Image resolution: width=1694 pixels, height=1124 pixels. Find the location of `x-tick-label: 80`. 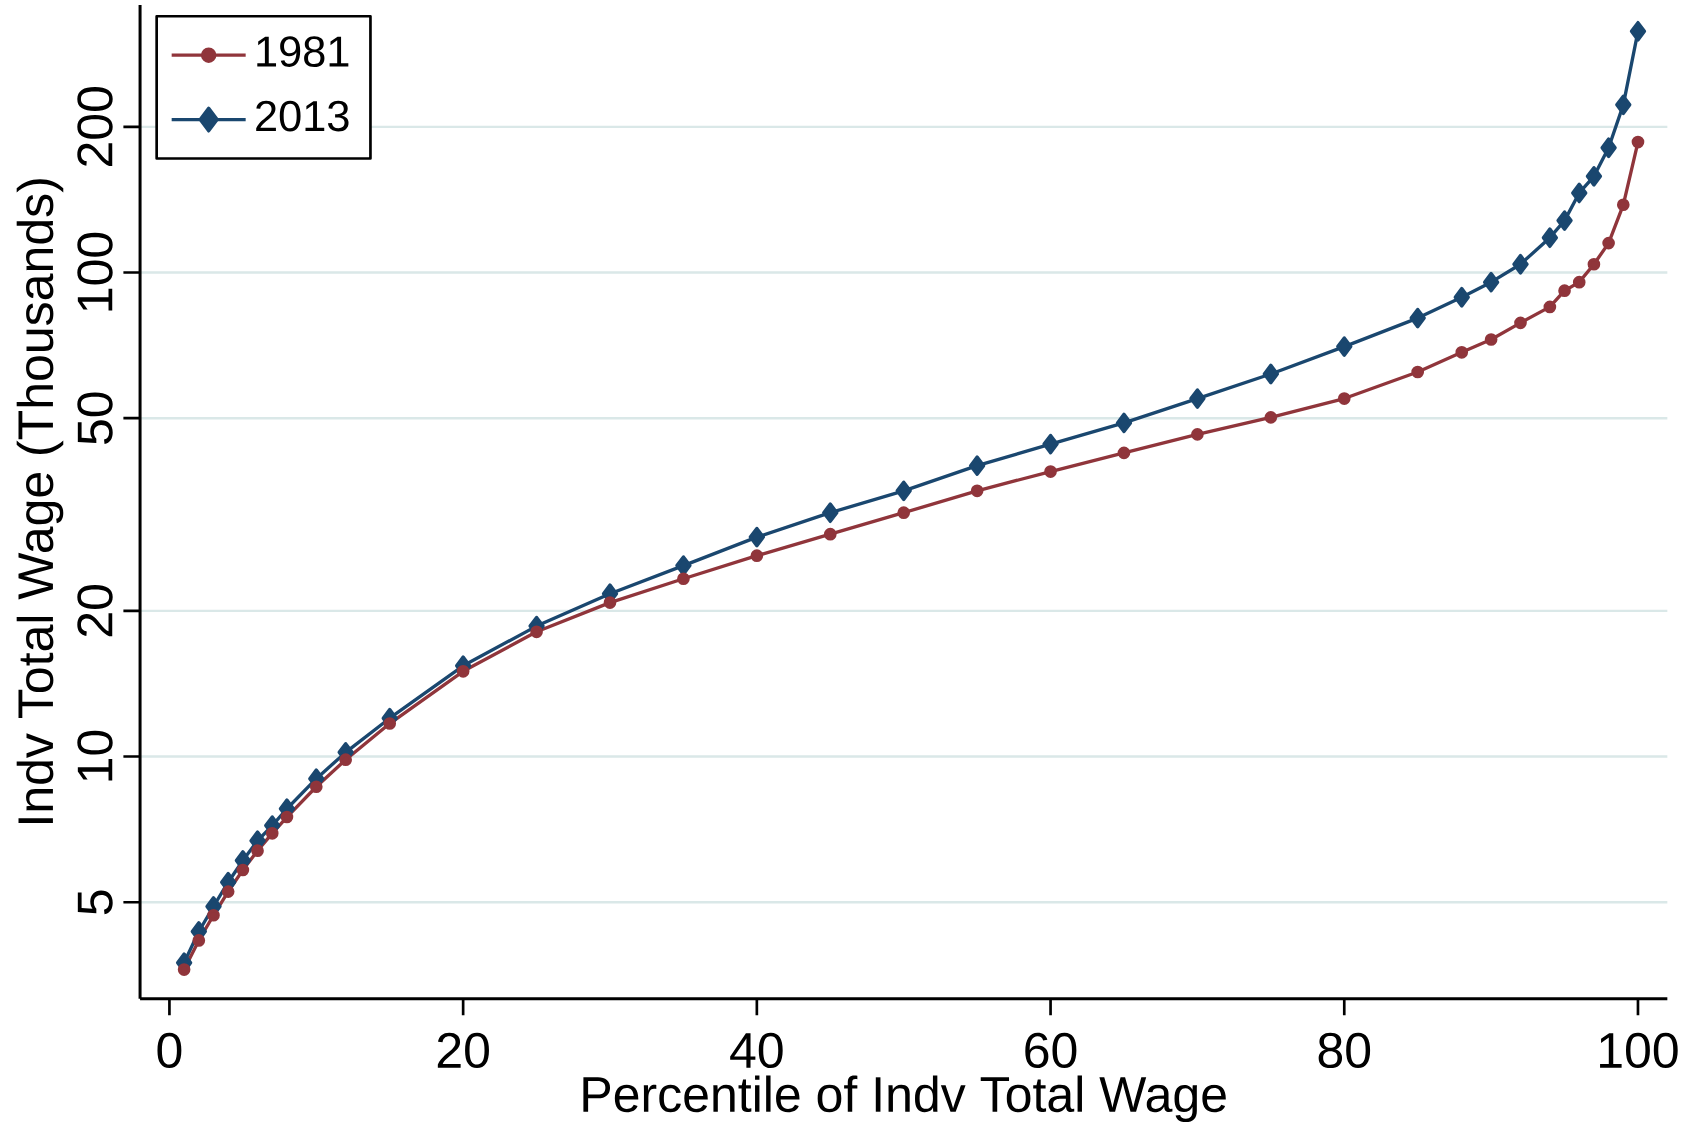

x-tick-label: 80 is located at coordinates (1344, 1050).